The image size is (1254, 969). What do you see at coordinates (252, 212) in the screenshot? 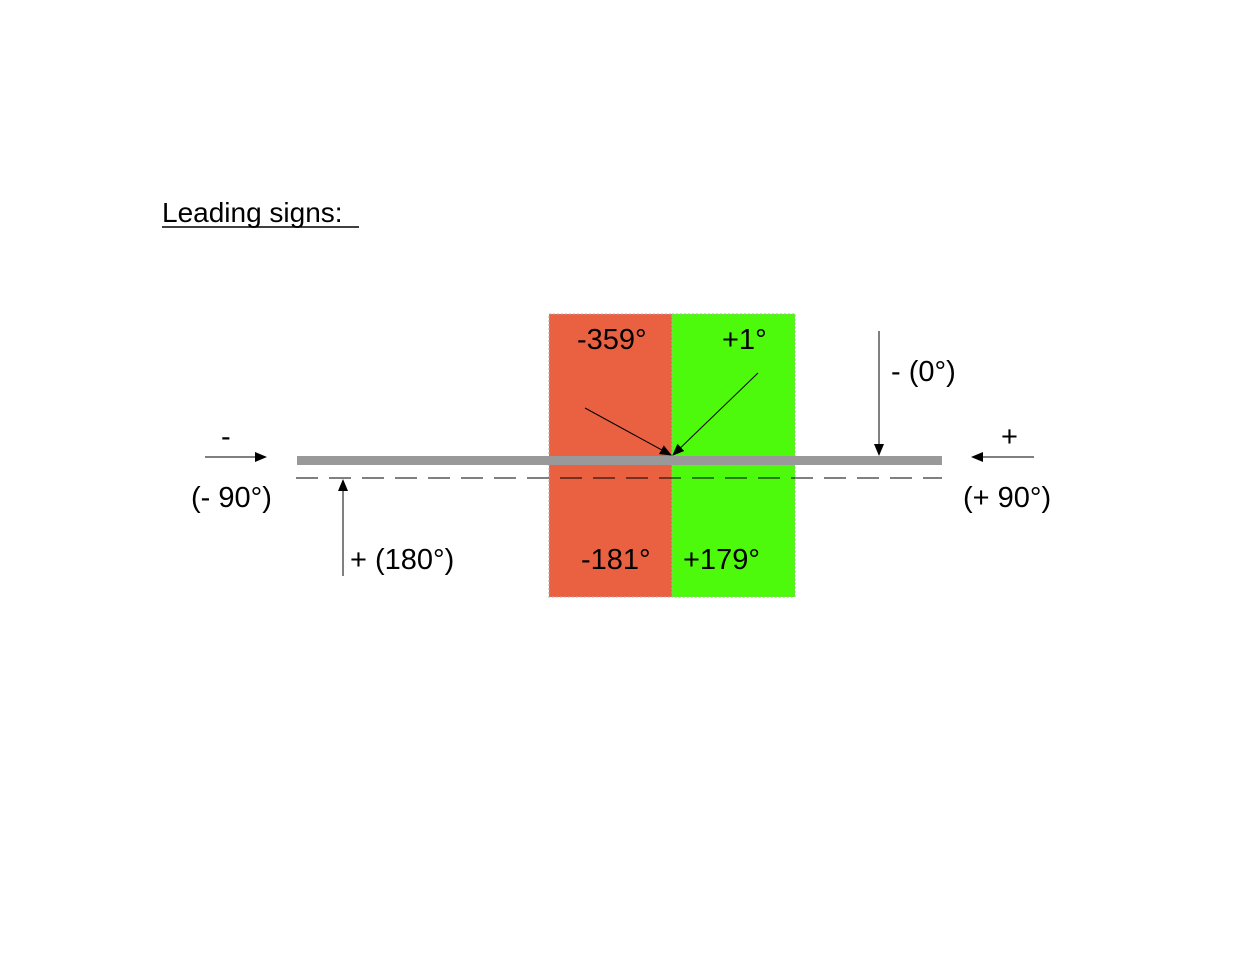
I see `diagram-title: Leading signs:` at bounding box center [252, 212].